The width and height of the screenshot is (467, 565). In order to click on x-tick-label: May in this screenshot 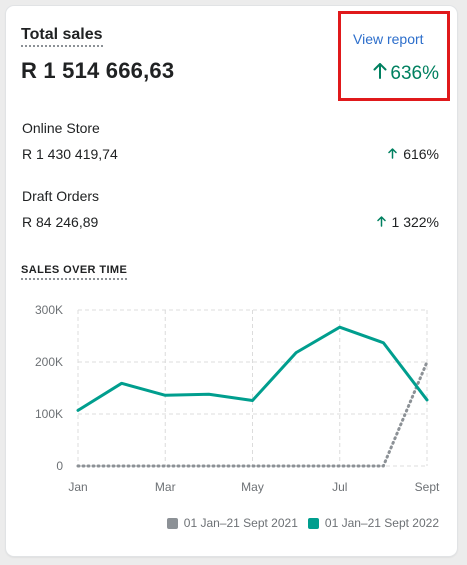, I will do `click(252, 487)`.